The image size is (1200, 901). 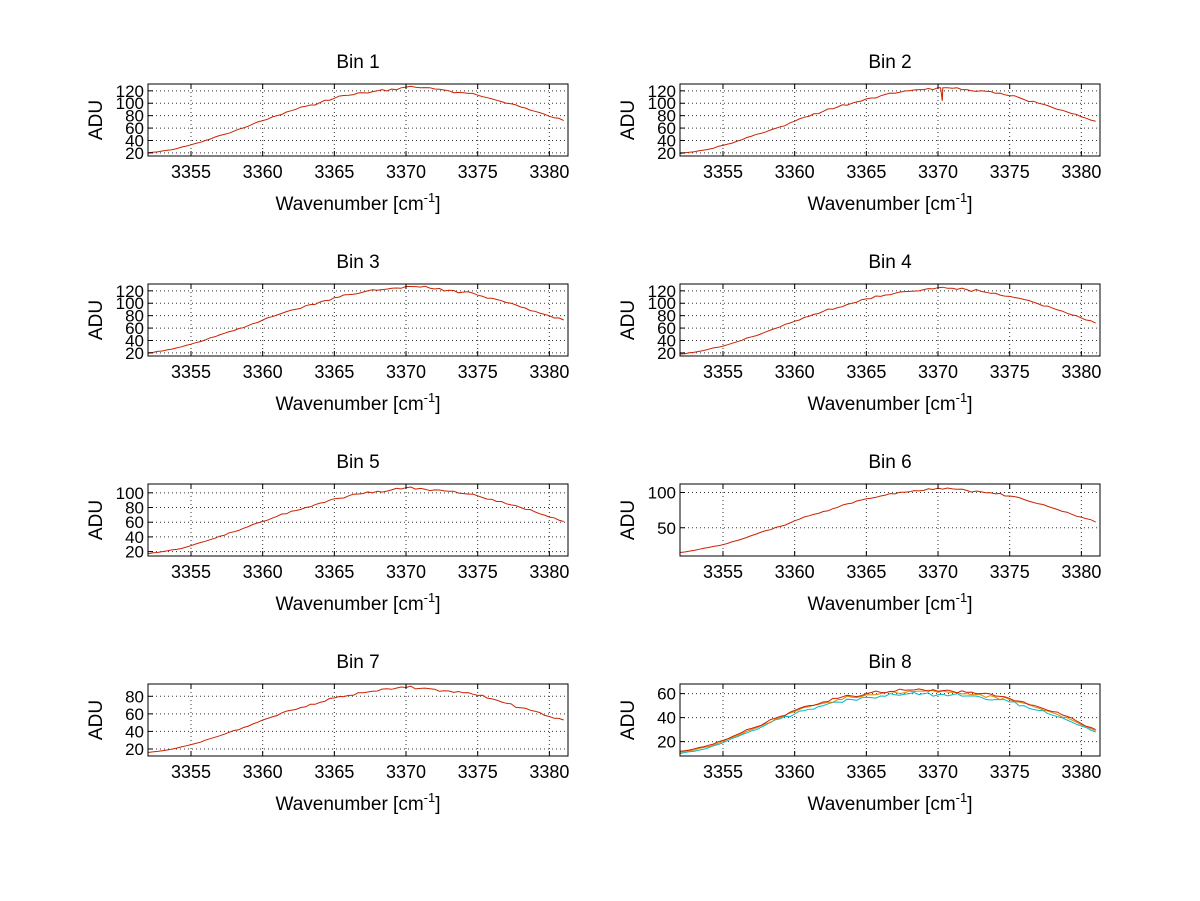 I want to click on chart-title: Bin 4, so click(x=890, y=262).